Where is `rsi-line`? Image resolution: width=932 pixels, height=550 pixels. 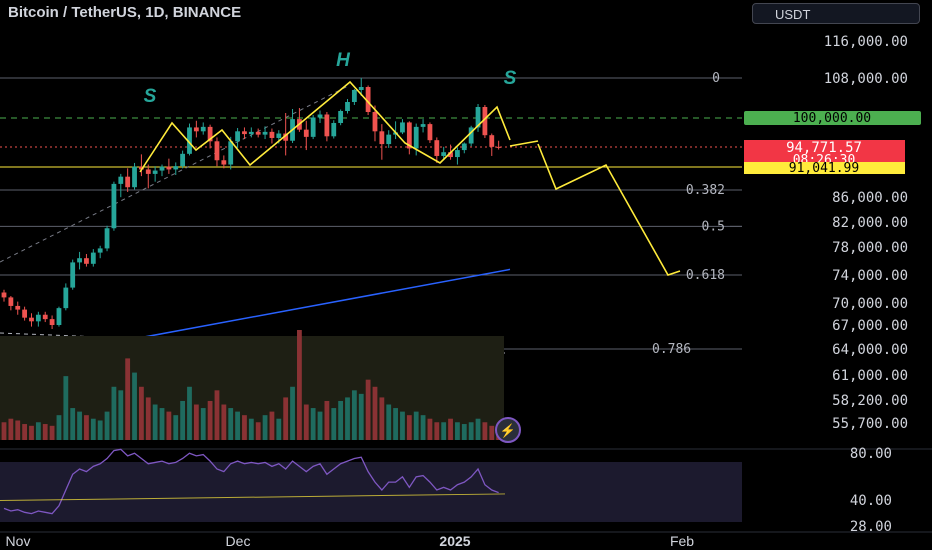
rsi-line is located at coordinates (251, 481).